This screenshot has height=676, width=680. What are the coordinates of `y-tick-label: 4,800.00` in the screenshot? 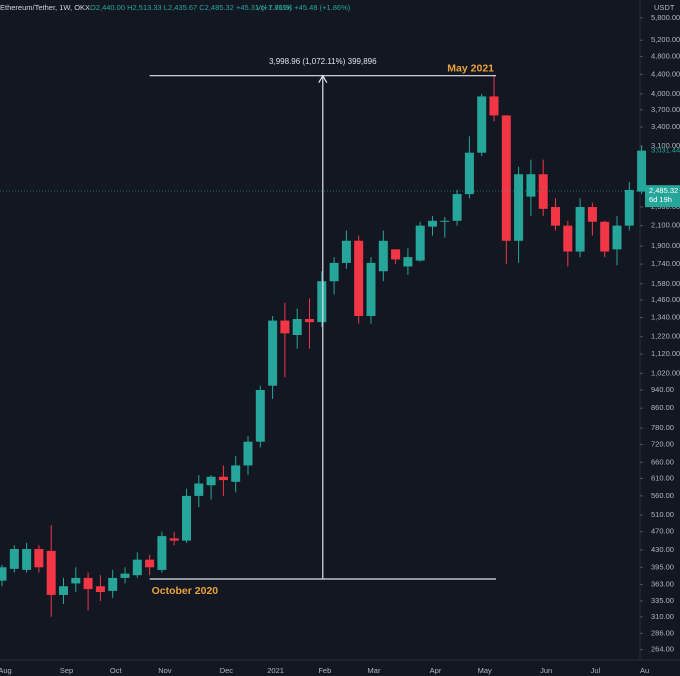 It's located at (665, 56).